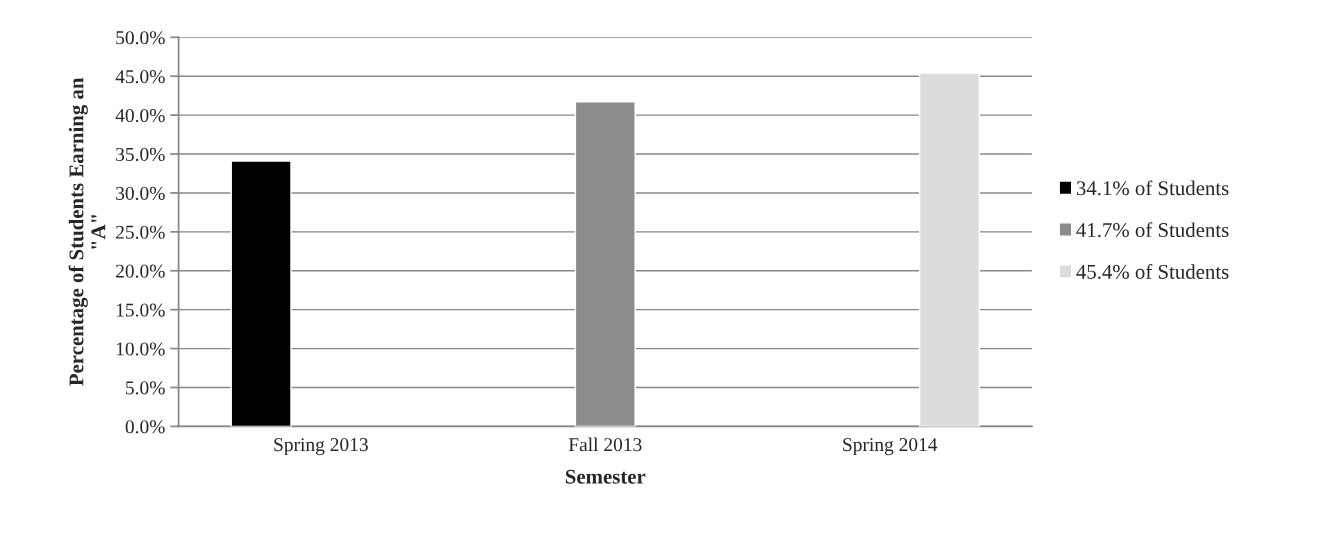  I want to click on y-tick-label: 20.0%, so click(140, 271).